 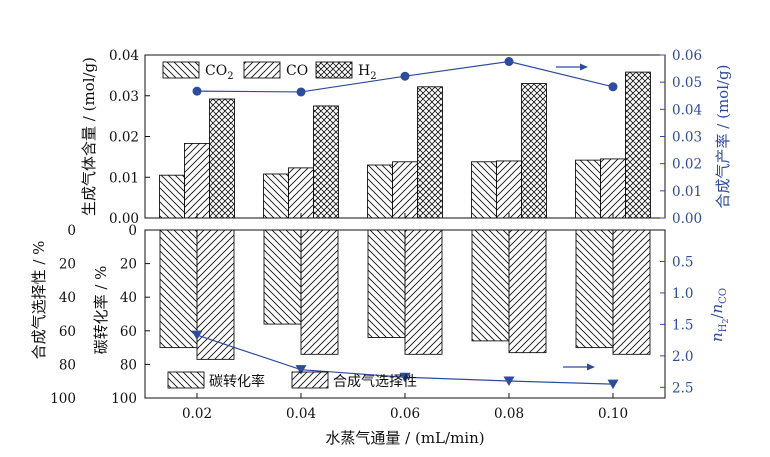 What do you see at coordinates (124, 399) in the screenshot?
I see `bottom-left-tick-label-inner: 100` at bounding box center [124, 399].